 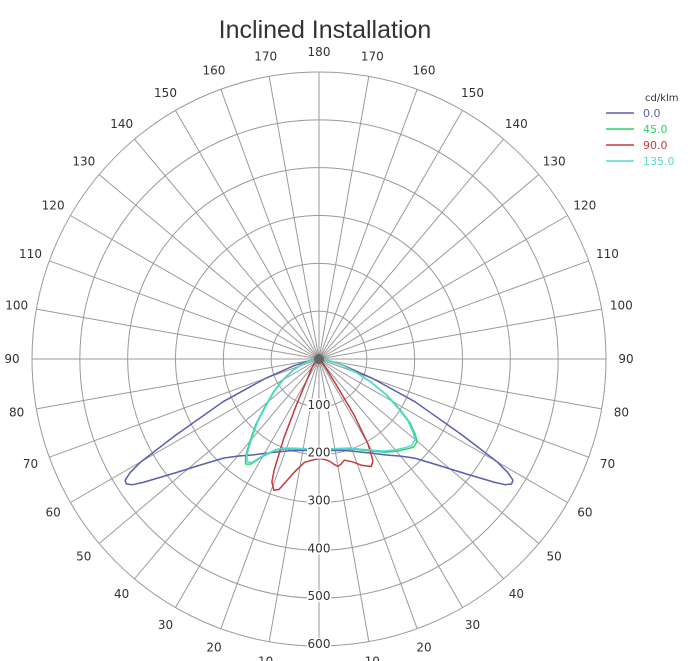 I want to click on radial-tick-label: 400, so click(x=319, y=548).